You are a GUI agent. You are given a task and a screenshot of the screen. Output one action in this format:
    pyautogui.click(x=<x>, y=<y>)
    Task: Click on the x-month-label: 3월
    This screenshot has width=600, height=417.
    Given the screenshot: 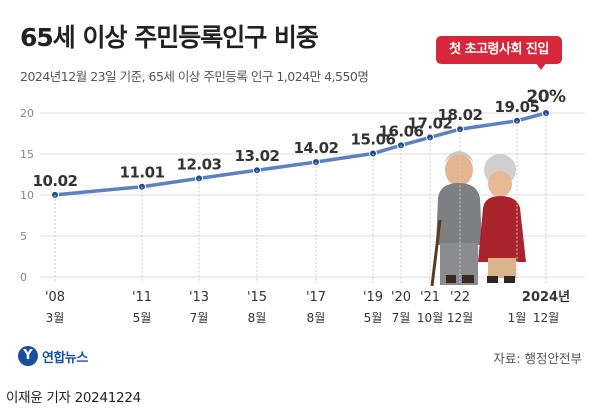 What is the action you would take?
    pyautogui.click(x=55, y=318)
    